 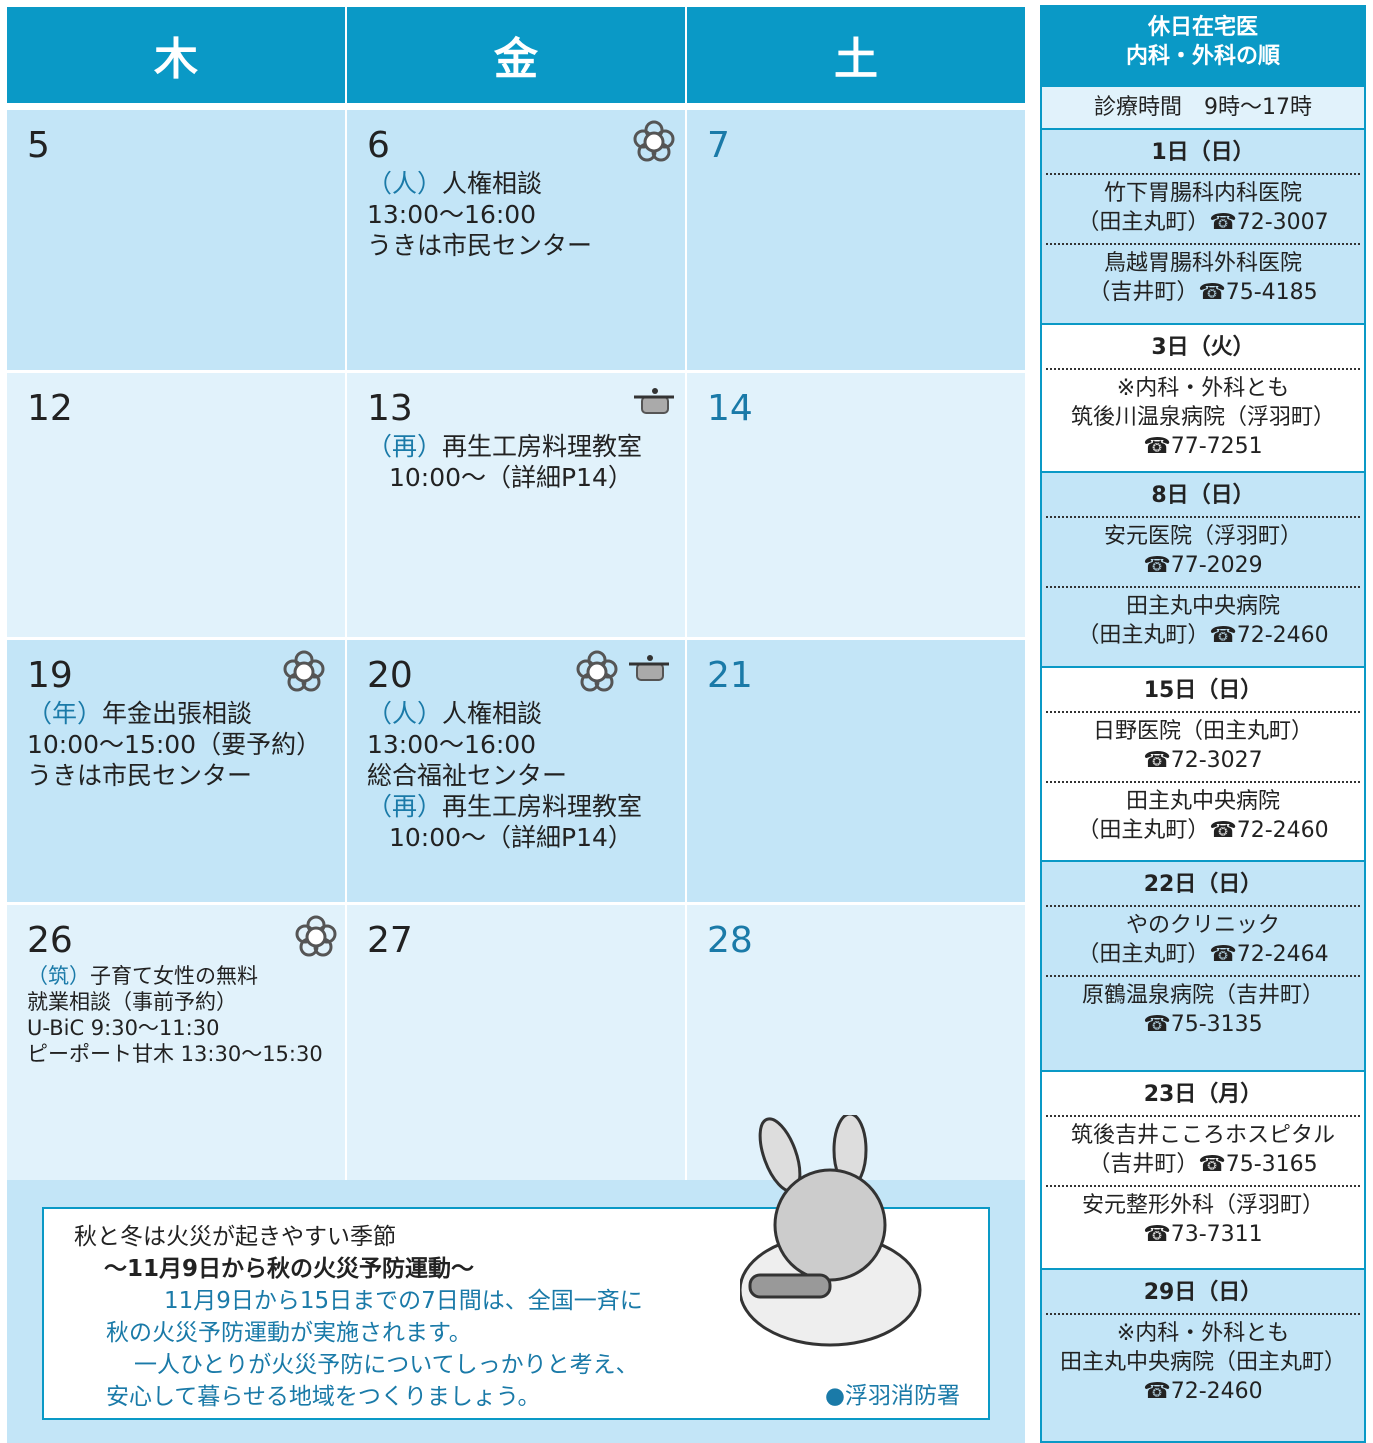 I want to click on event-line: U-BiC 9:30～11:30, so click(x=123, y=1028).